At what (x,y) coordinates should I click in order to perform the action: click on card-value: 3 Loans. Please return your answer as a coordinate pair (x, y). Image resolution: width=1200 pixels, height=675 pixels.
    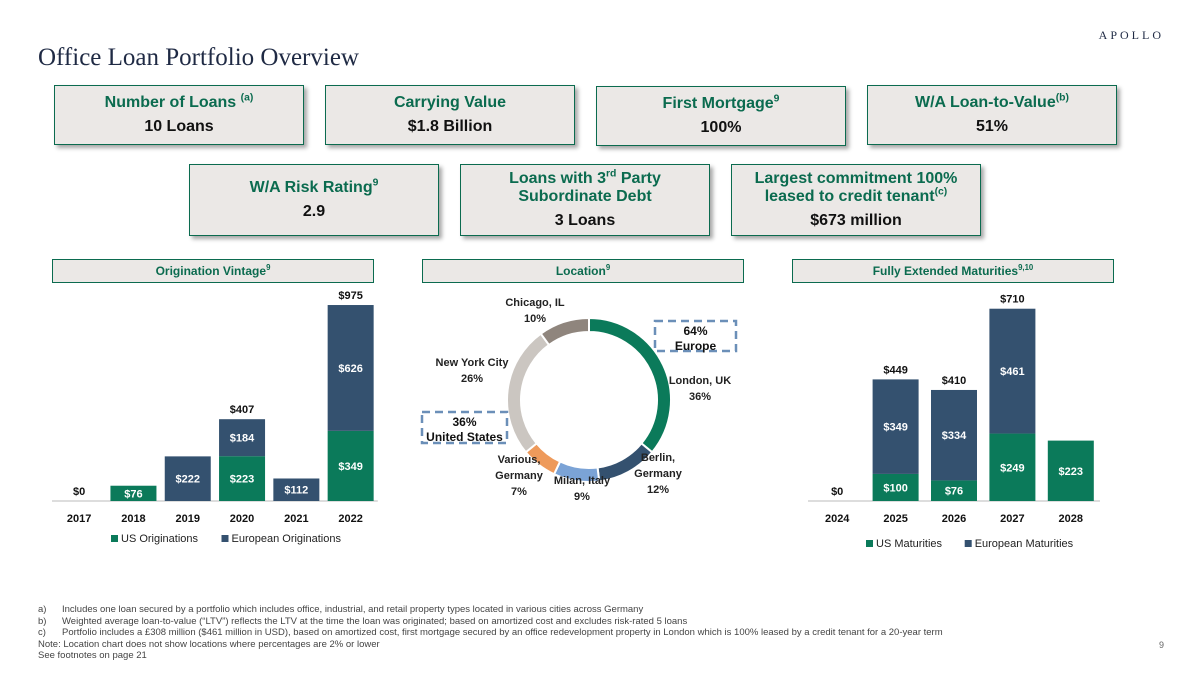
    Looking at the image, I should click on (585, 220).